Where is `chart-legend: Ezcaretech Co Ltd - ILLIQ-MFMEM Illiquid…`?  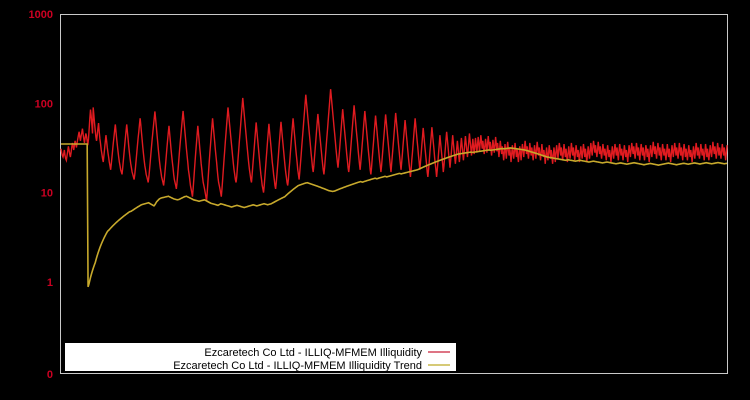 chart-legend: Ezcaretech Co Ltd - ILLIQ-MFMEM Illiquid… is located at coordinates (260, 357).